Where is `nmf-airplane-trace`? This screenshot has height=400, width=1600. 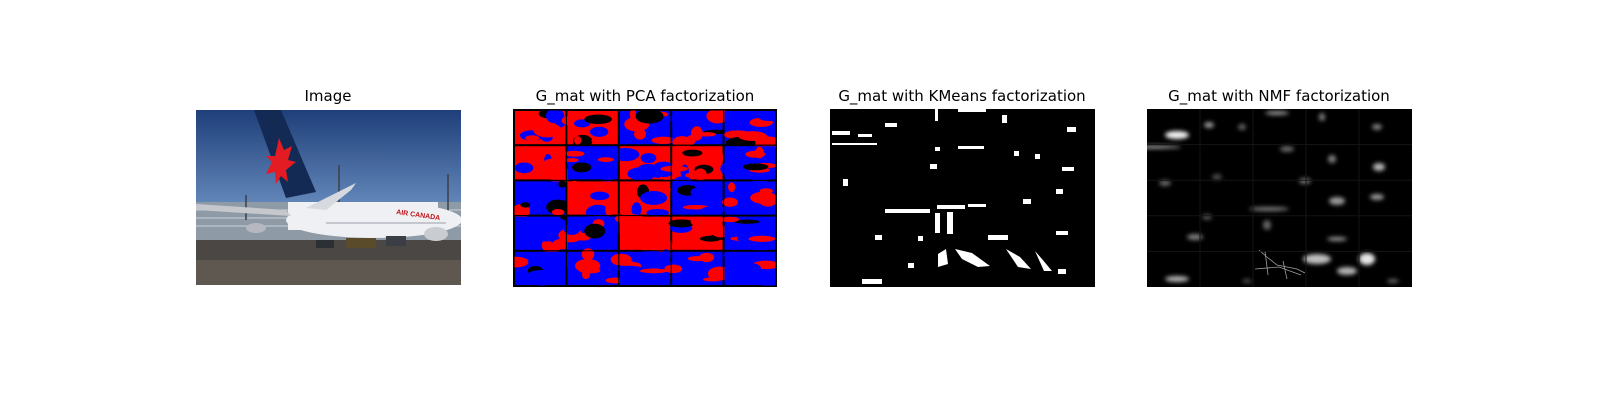 nmf-airplane-trace is located at coordinates (1280, 264).